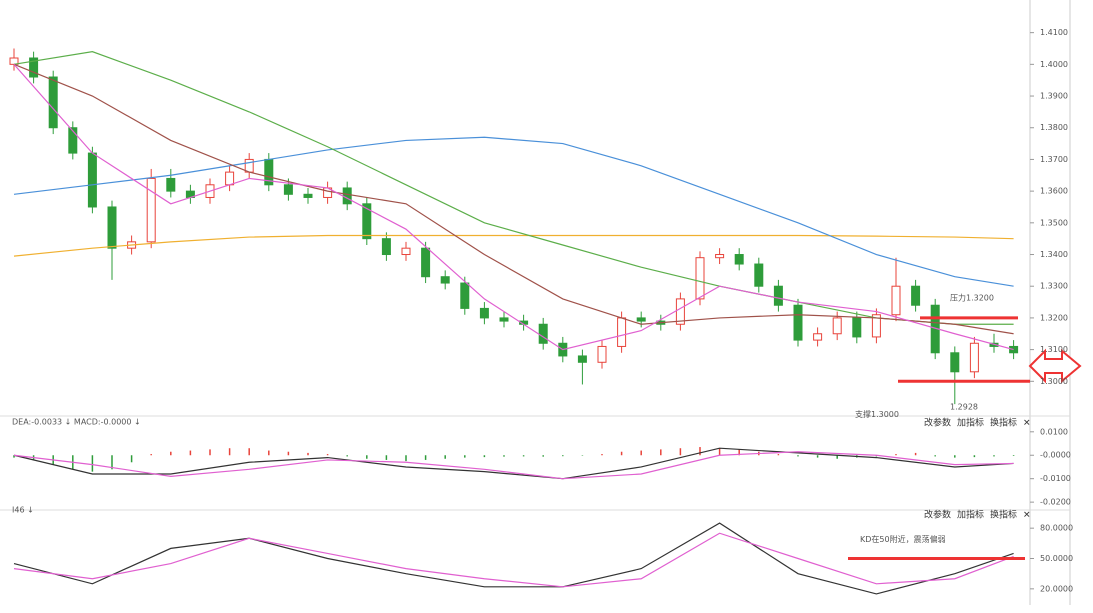 The width and height of the screenshot is (1093, 613). What do you see at coordinates (964, 407) in the screenshot?
I see `low-label: 1.2928` at bounding box center [964, 407].